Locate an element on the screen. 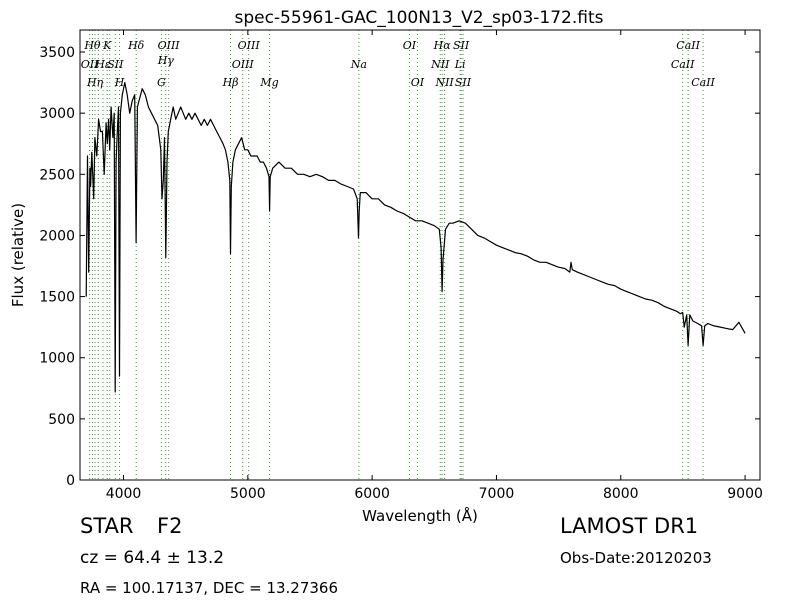 The height and width of the screenshot is (600, 800). x-tick-label: 4000 is located at coordinates (124, 494).